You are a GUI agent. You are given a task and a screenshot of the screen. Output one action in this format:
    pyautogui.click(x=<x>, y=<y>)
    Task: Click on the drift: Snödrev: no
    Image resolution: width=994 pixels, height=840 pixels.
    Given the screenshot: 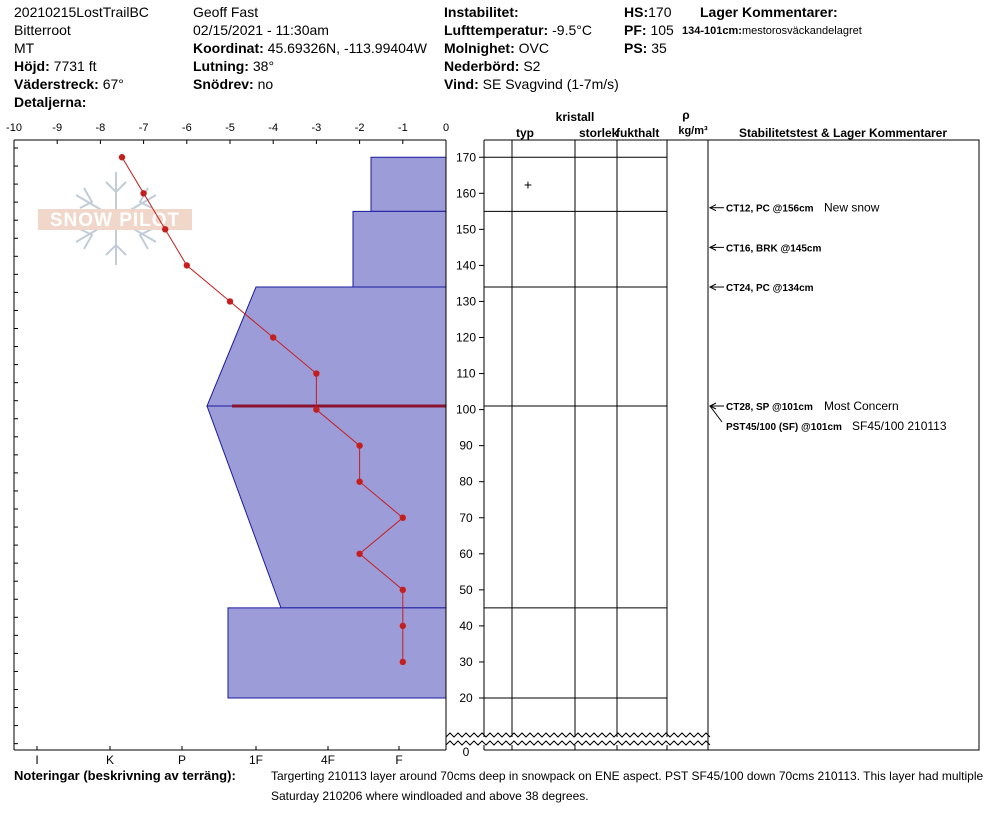 What is the action you would take?
    pyautogui.click(x=233, y=84)
    